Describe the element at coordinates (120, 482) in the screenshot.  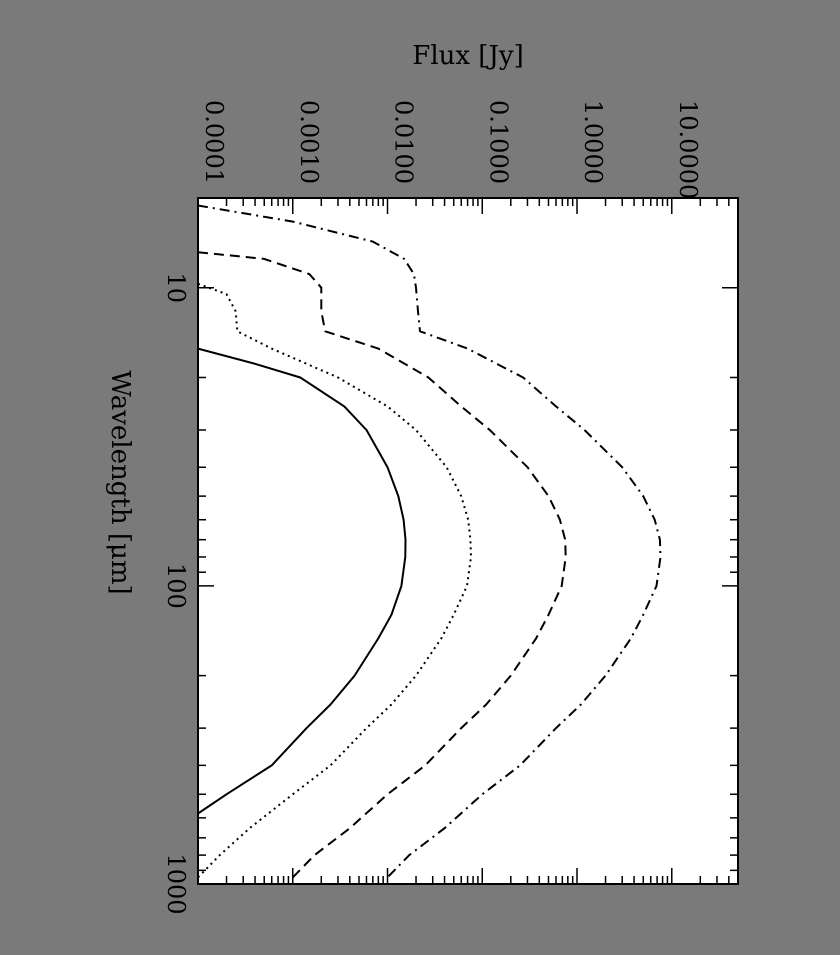
I see `x-axis-label: Wavelength [μm]` at that location.